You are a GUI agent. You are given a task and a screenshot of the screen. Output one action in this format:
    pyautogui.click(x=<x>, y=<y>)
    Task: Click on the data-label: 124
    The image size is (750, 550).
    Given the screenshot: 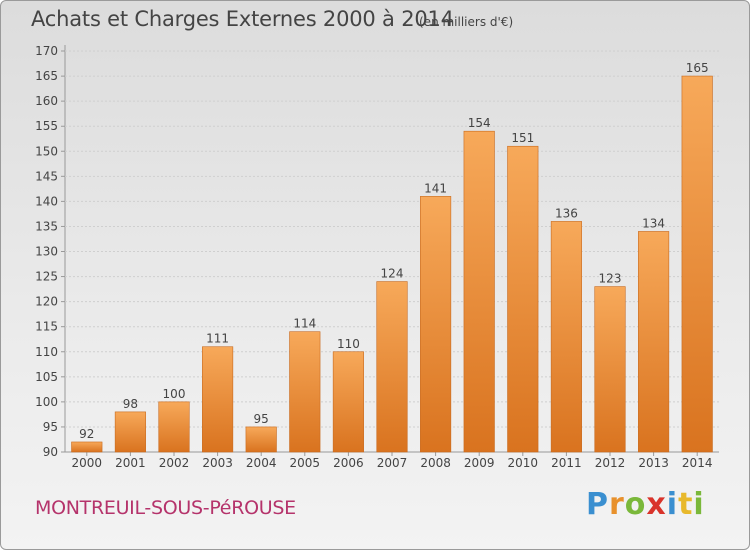 What is the action you would take?
    pyautogui.click(x=392, y=274)
    